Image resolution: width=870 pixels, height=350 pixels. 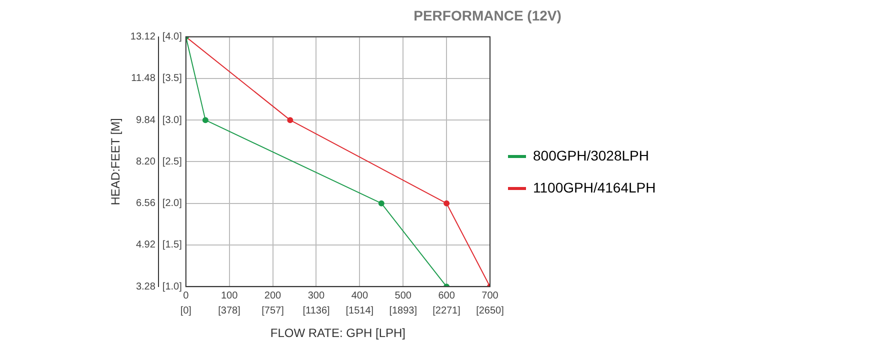 I want to click on x-tick-label: 600, so click(x=447, y=296).